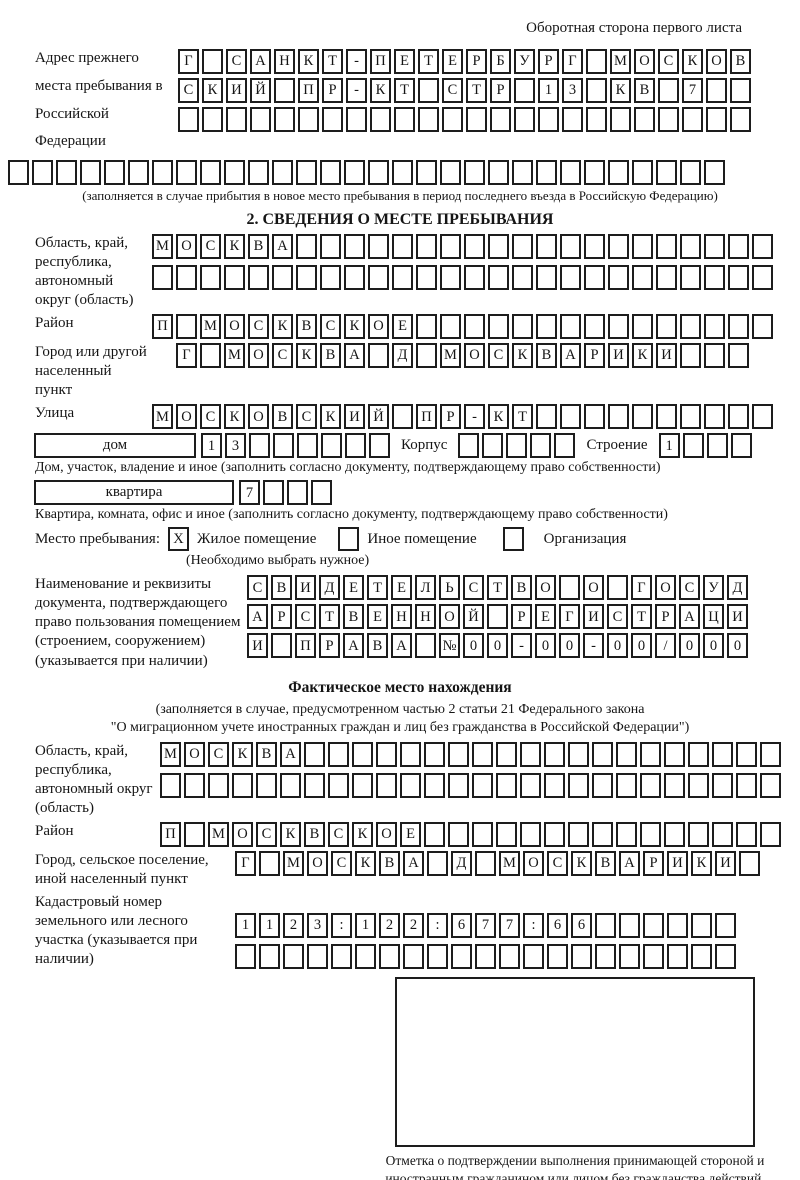  I want to click on section2-title: 2. СВЕДЕНИЯ О МЕСТЕ ПРЕБЫВАНИЯ, so click(400, 219).